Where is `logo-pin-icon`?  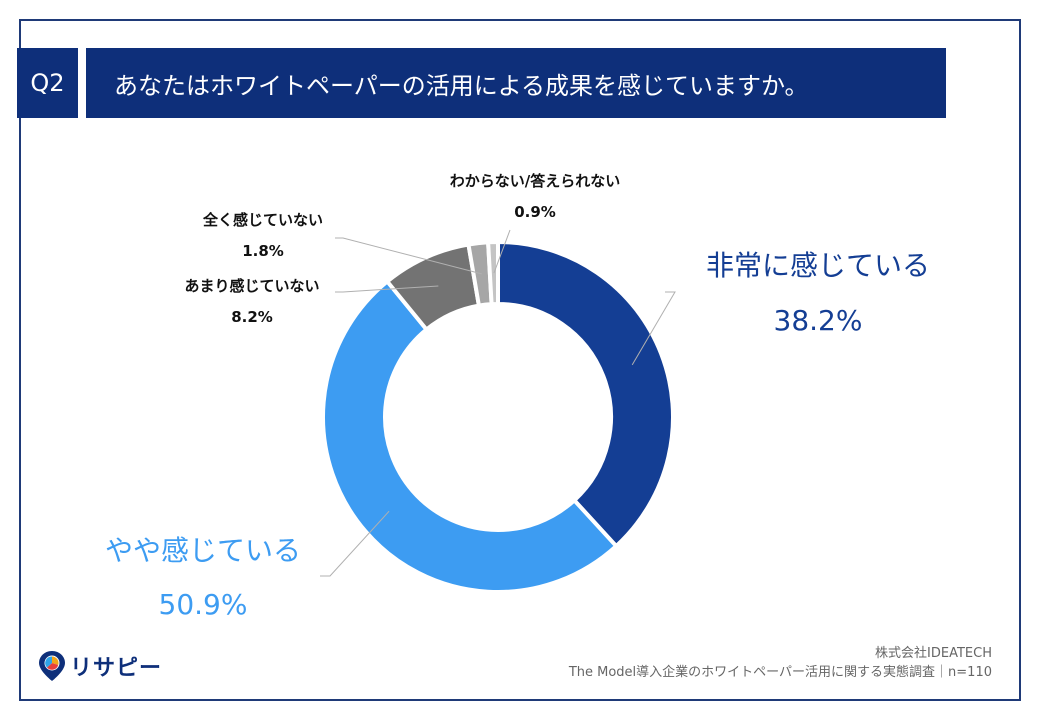
logo-pin-icon is located at coordinates (52, 666).